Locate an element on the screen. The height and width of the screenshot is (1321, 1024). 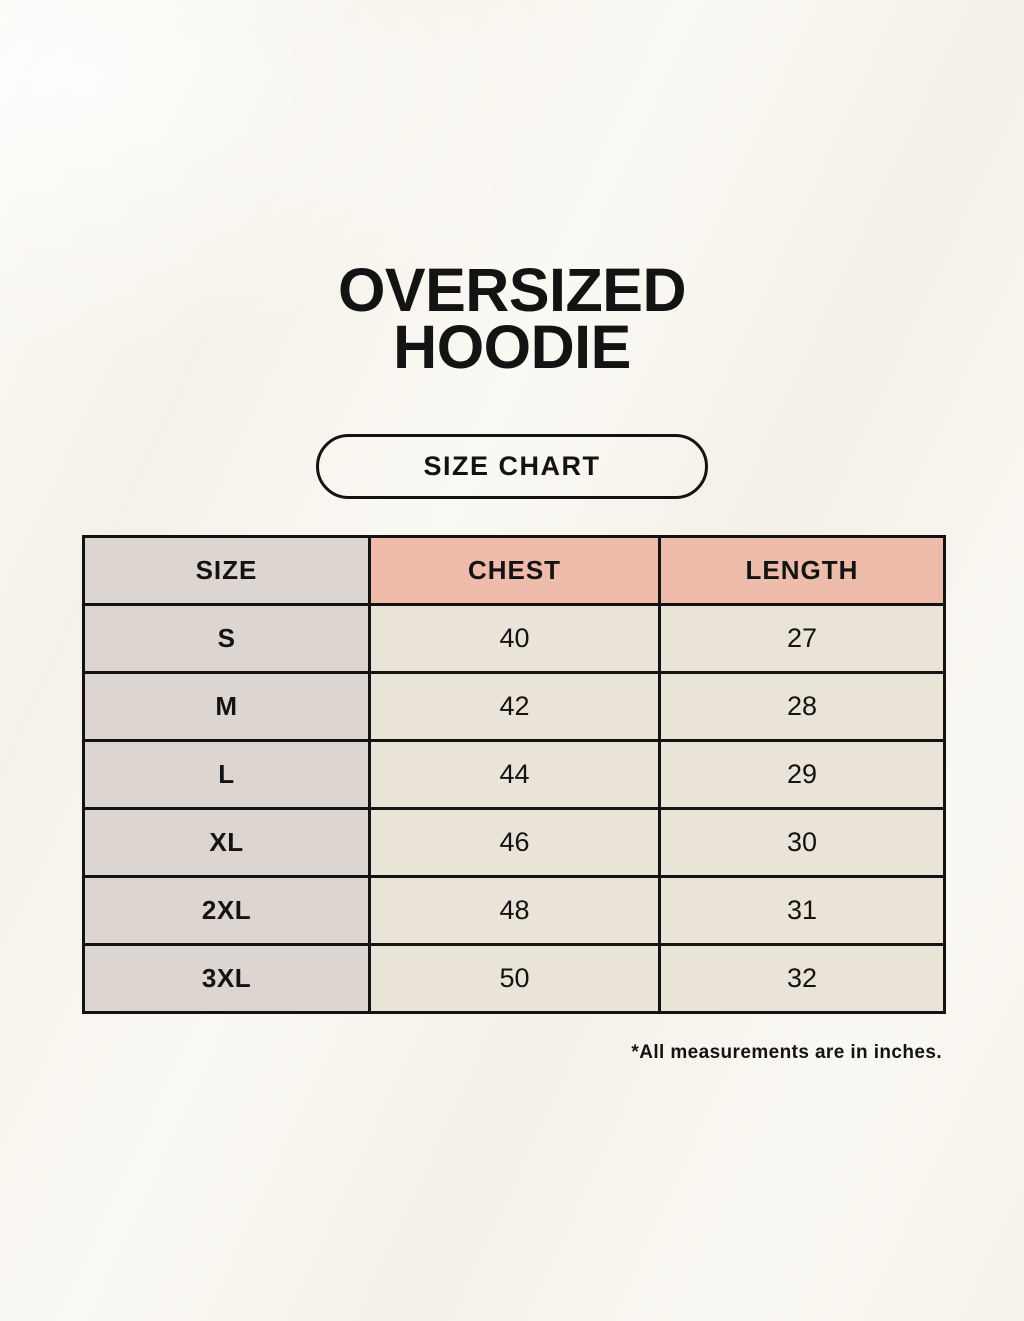
size-cell: L is located at coordinates (226, 774).